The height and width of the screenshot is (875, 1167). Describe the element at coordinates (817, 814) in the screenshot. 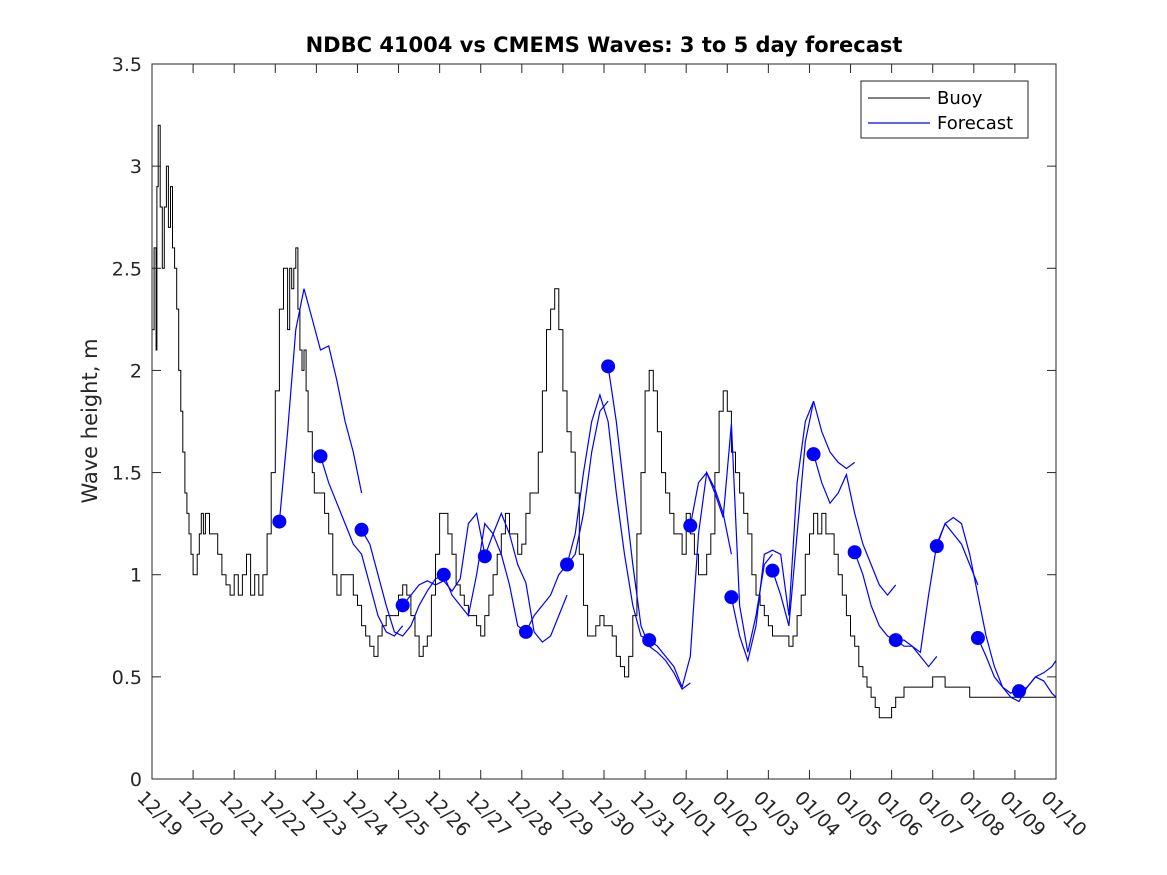

I see `x-tick-label: 01/04` at that location.